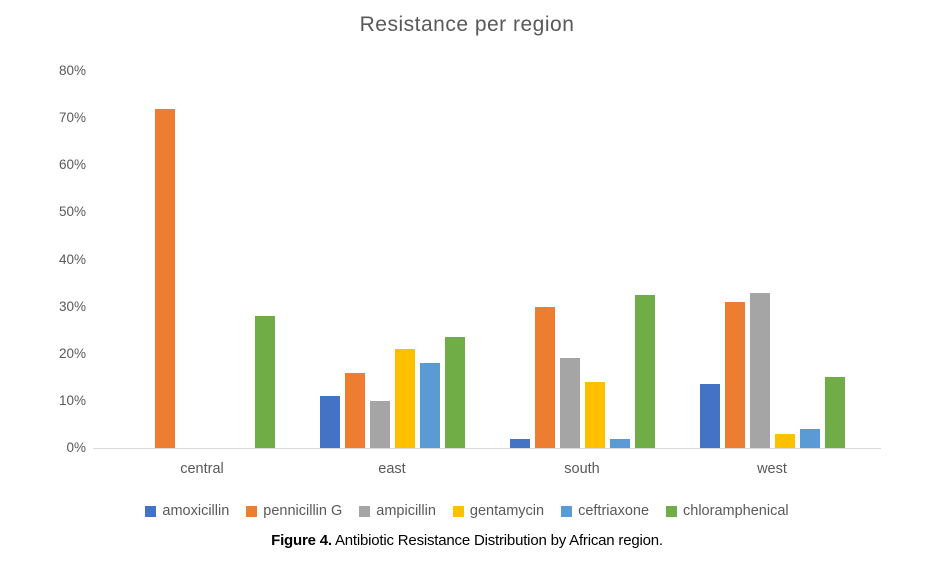  I want to click on y-tick-label: 80%, so click(72, 70).